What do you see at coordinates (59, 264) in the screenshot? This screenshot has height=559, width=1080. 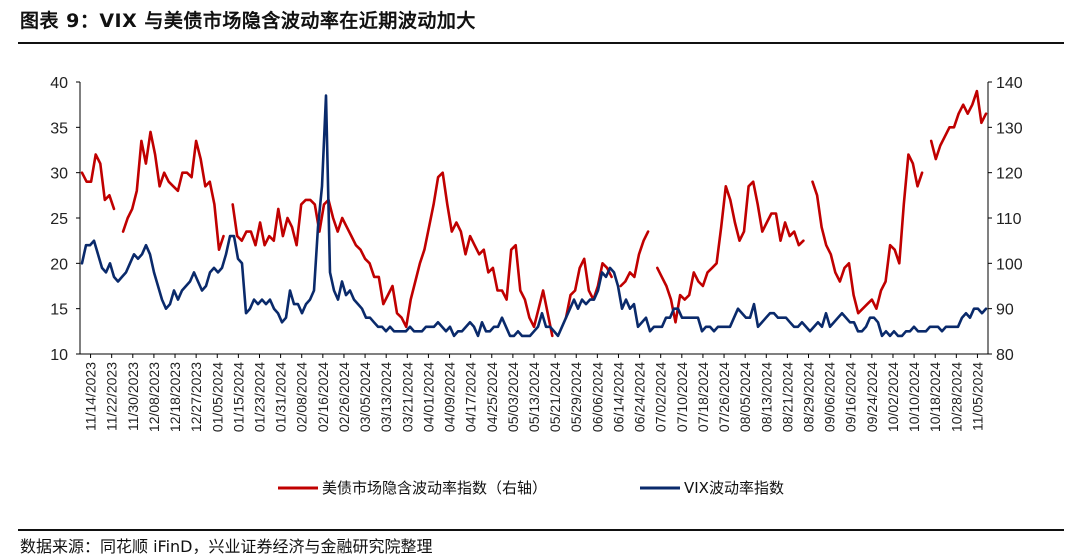 I see `y-tick-label-left: 20` at bounding box center [59, 264].